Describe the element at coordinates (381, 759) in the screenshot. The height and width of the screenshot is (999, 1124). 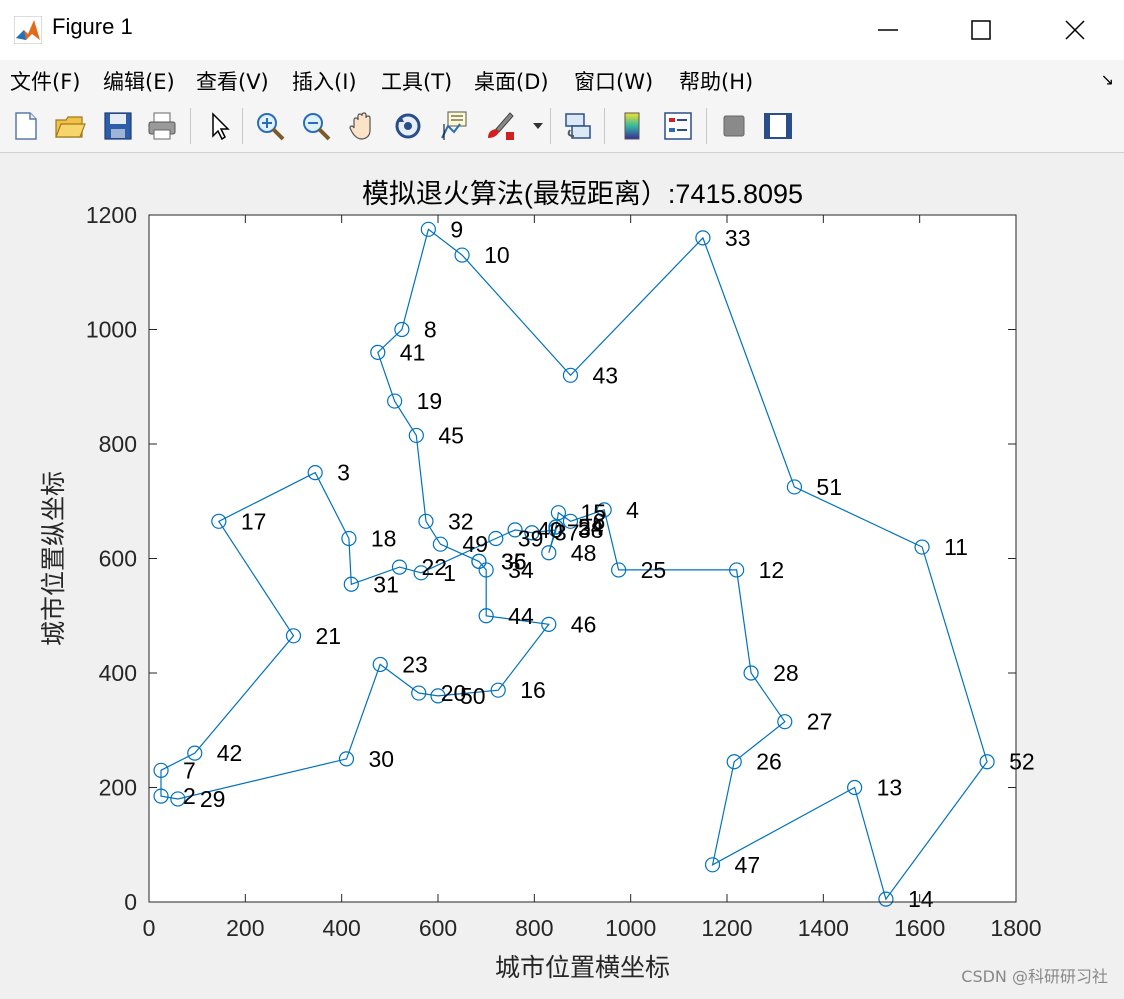
I see `city-label-30: 30` at that location.